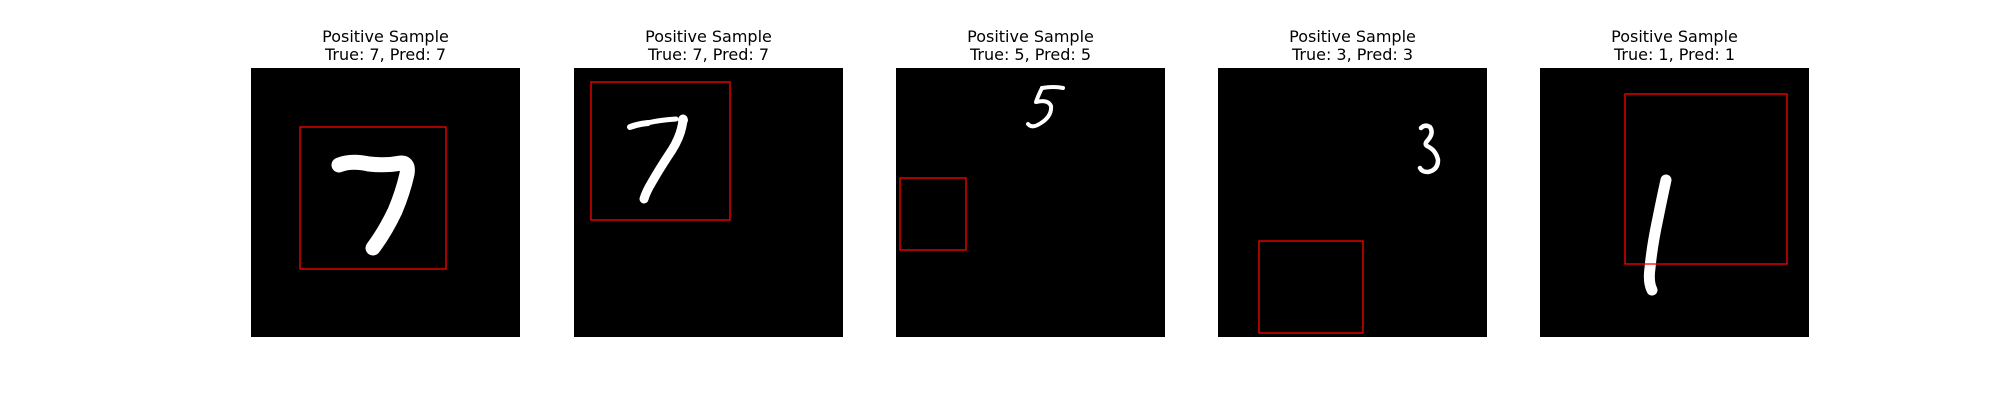 The width and height of the screenshot is (2000, 400). I want to click on digit-3-glyph, so click(1429, 149).